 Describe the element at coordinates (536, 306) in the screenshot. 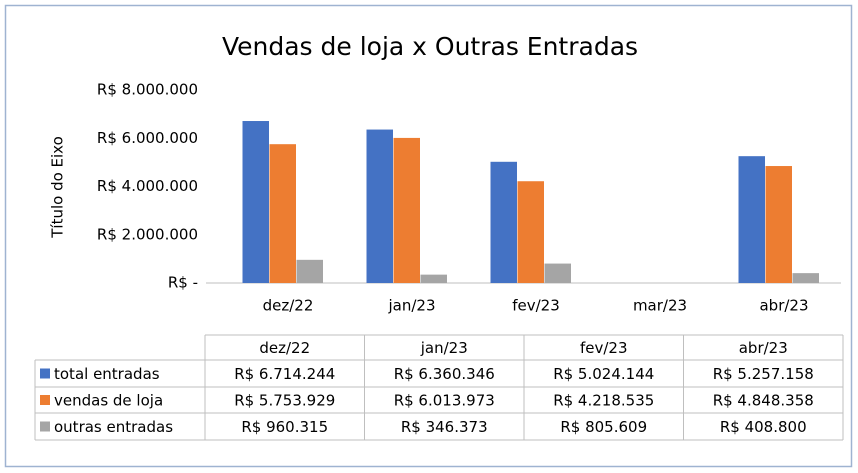

I see `x-tick-label: fev/23` at that location.